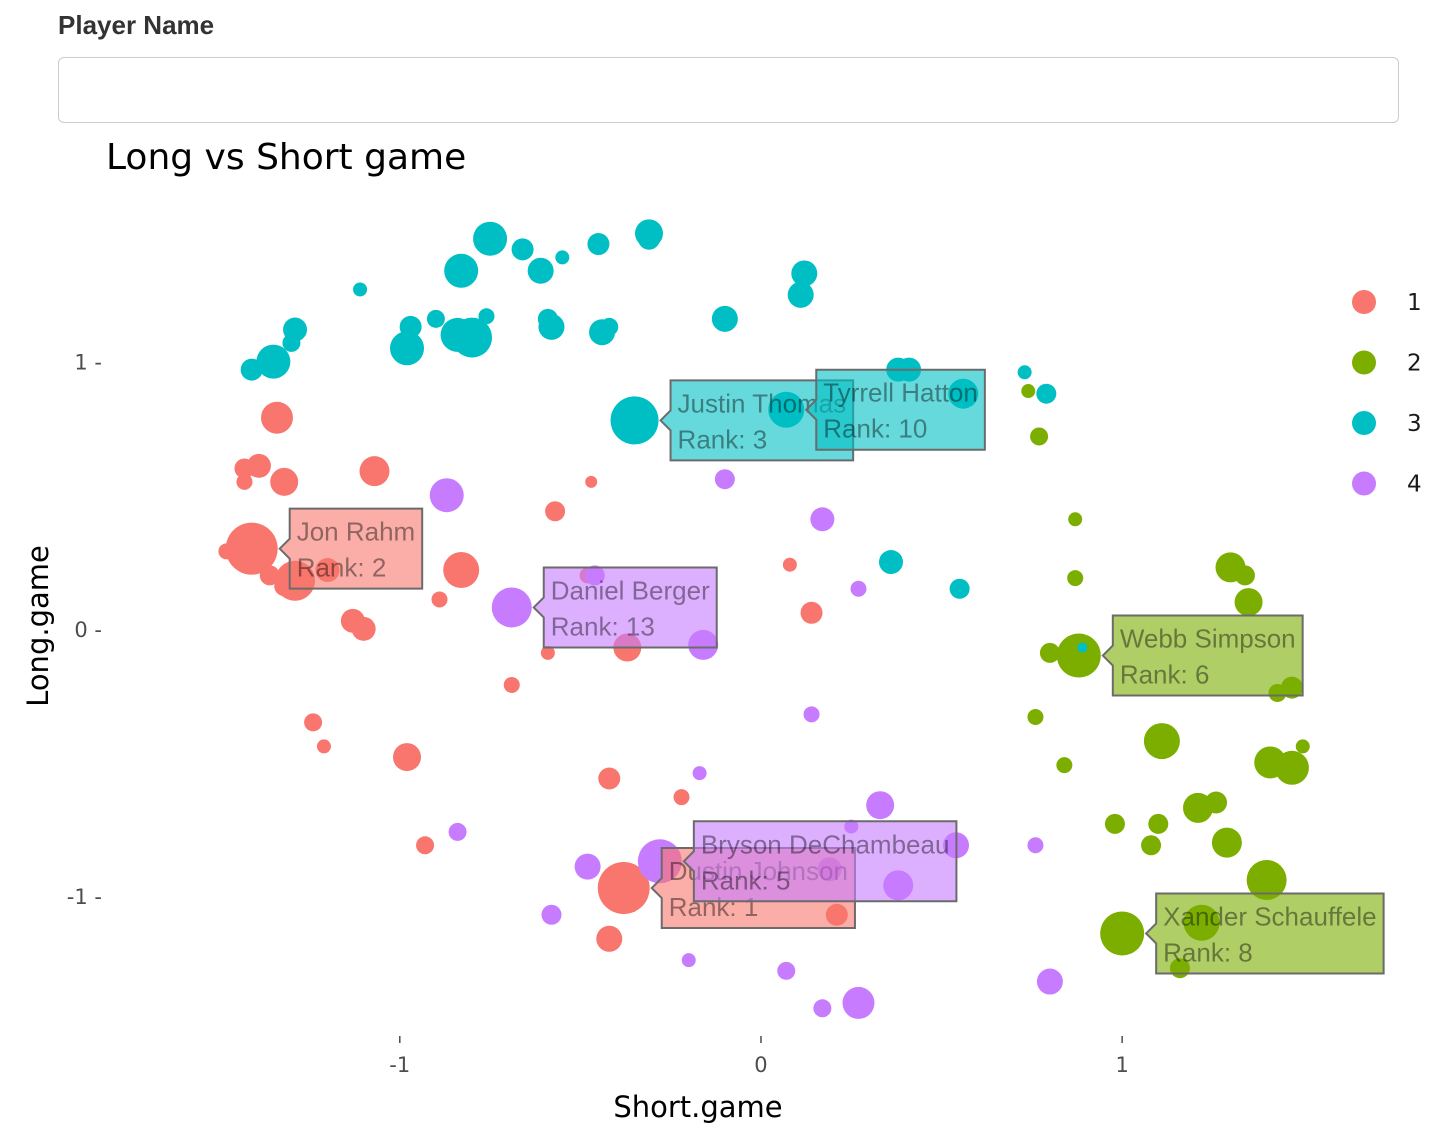 Image resolution: width=1444 pixels, height=1138 pixels. Describe the element at coordinates (1387, 424) in the screenshot. I see `legend-item: 3` at that location.